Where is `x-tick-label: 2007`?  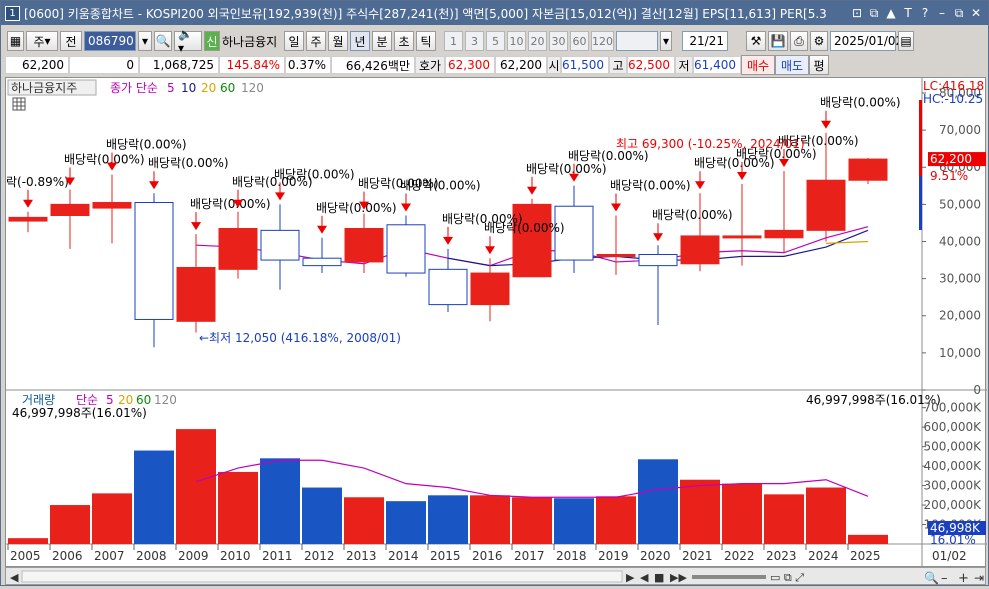
x-tick-label: 2007 is located at coordinates (109, 556).